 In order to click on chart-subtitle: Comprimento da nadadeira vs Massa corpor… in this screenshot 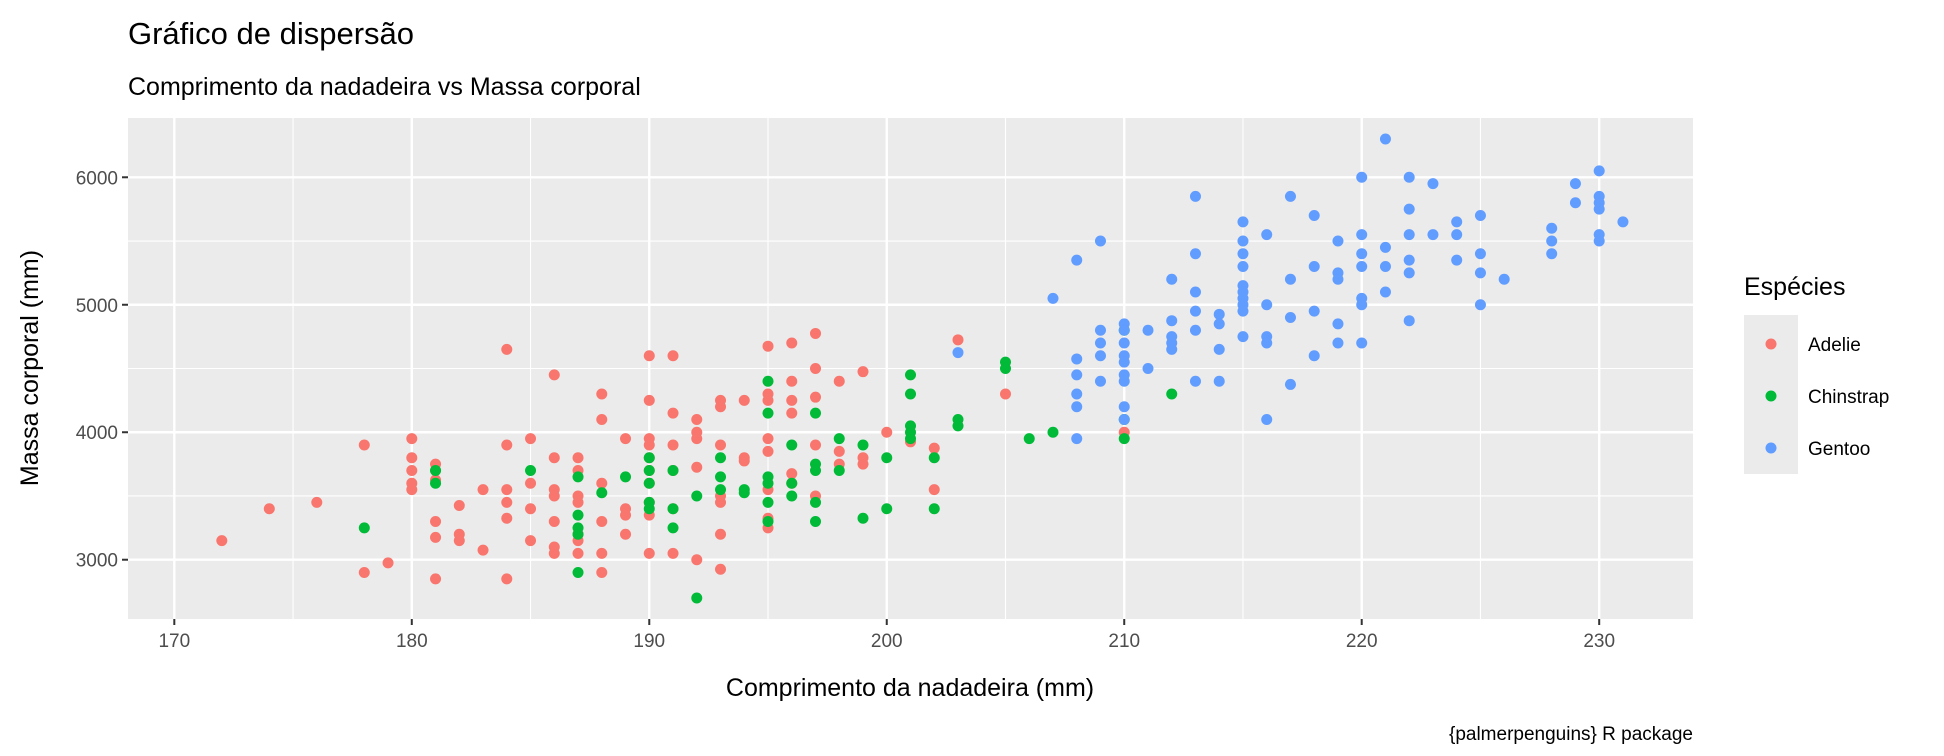, I will do `click(384, 87)`.